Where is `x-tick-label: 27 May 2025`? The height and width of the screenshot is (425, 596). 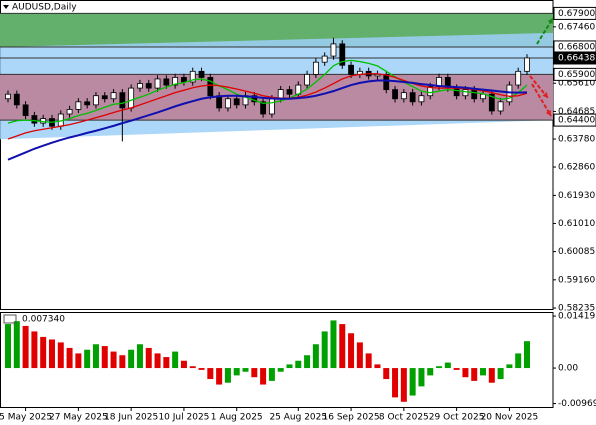
x-tick-label: 27 May 2025 is located at coordinates (78, 418).